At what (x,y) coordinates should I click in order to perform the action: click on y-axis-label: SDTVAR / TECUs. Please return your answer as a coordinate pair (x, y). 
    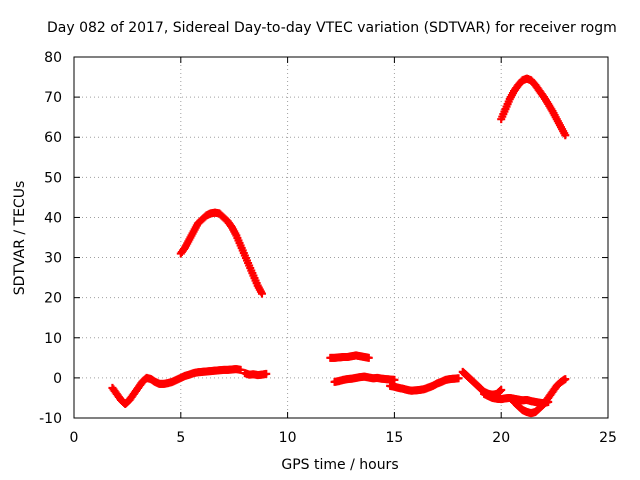
    Looking at the image, I should click on (20, 238).